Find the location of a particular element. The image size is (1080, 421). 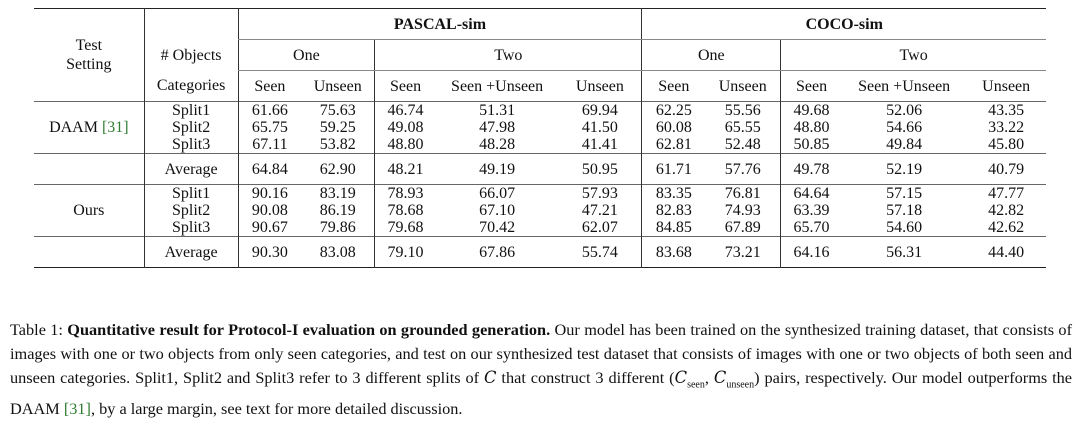

caption-math-cunseen: C is located at coordinates (720, 377).